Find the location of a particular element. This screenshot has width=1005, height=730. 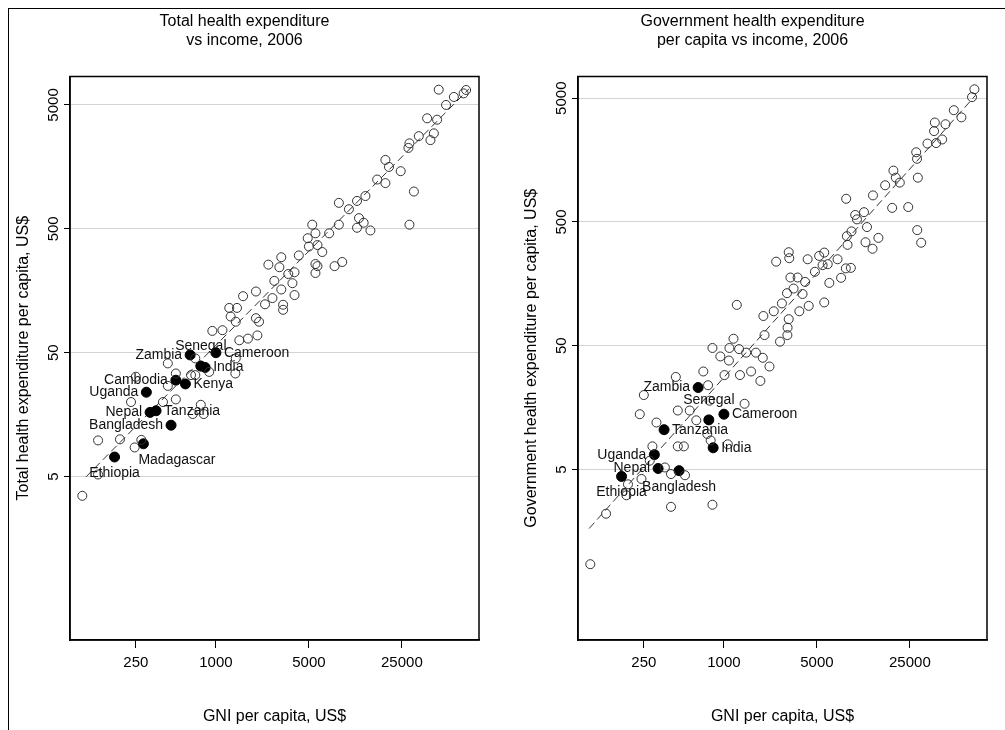

annotation: Madagascar is located at coordinates (177, 458).